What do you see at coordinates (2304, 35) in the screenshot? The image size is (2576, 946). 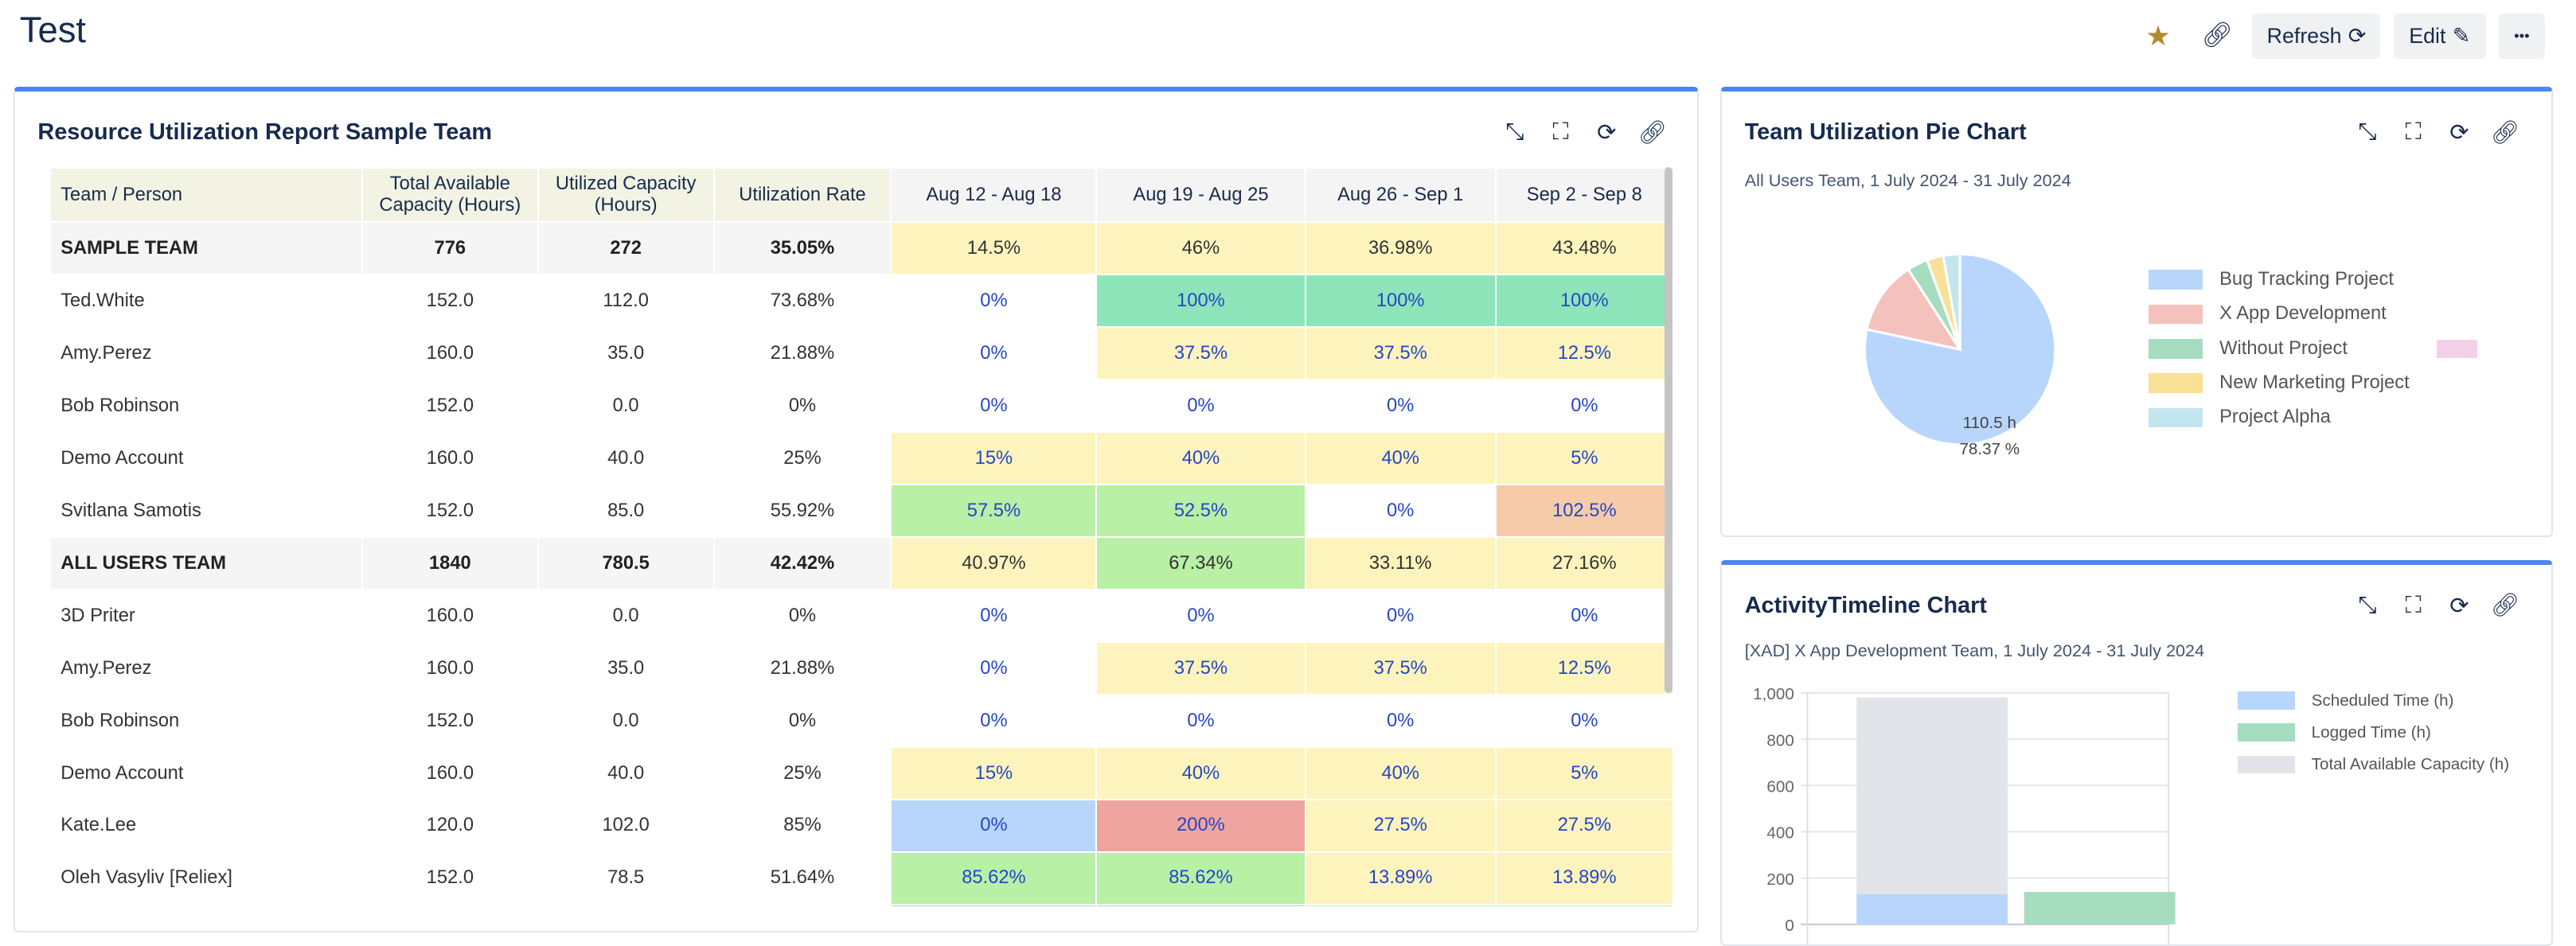 I see `refresh-label: Refresh` at bounding box center [2304, 35].